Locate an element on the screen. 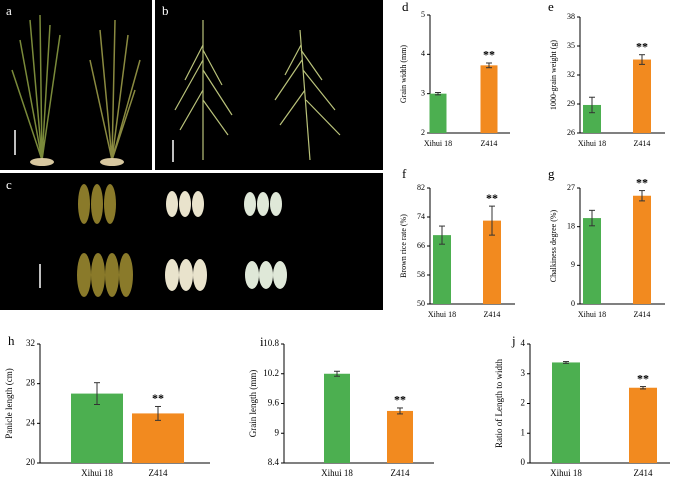 Image resolution: width=685 pixels, height=477 pixels. y-tick-label: 29 is located at coordinates (571, 103).